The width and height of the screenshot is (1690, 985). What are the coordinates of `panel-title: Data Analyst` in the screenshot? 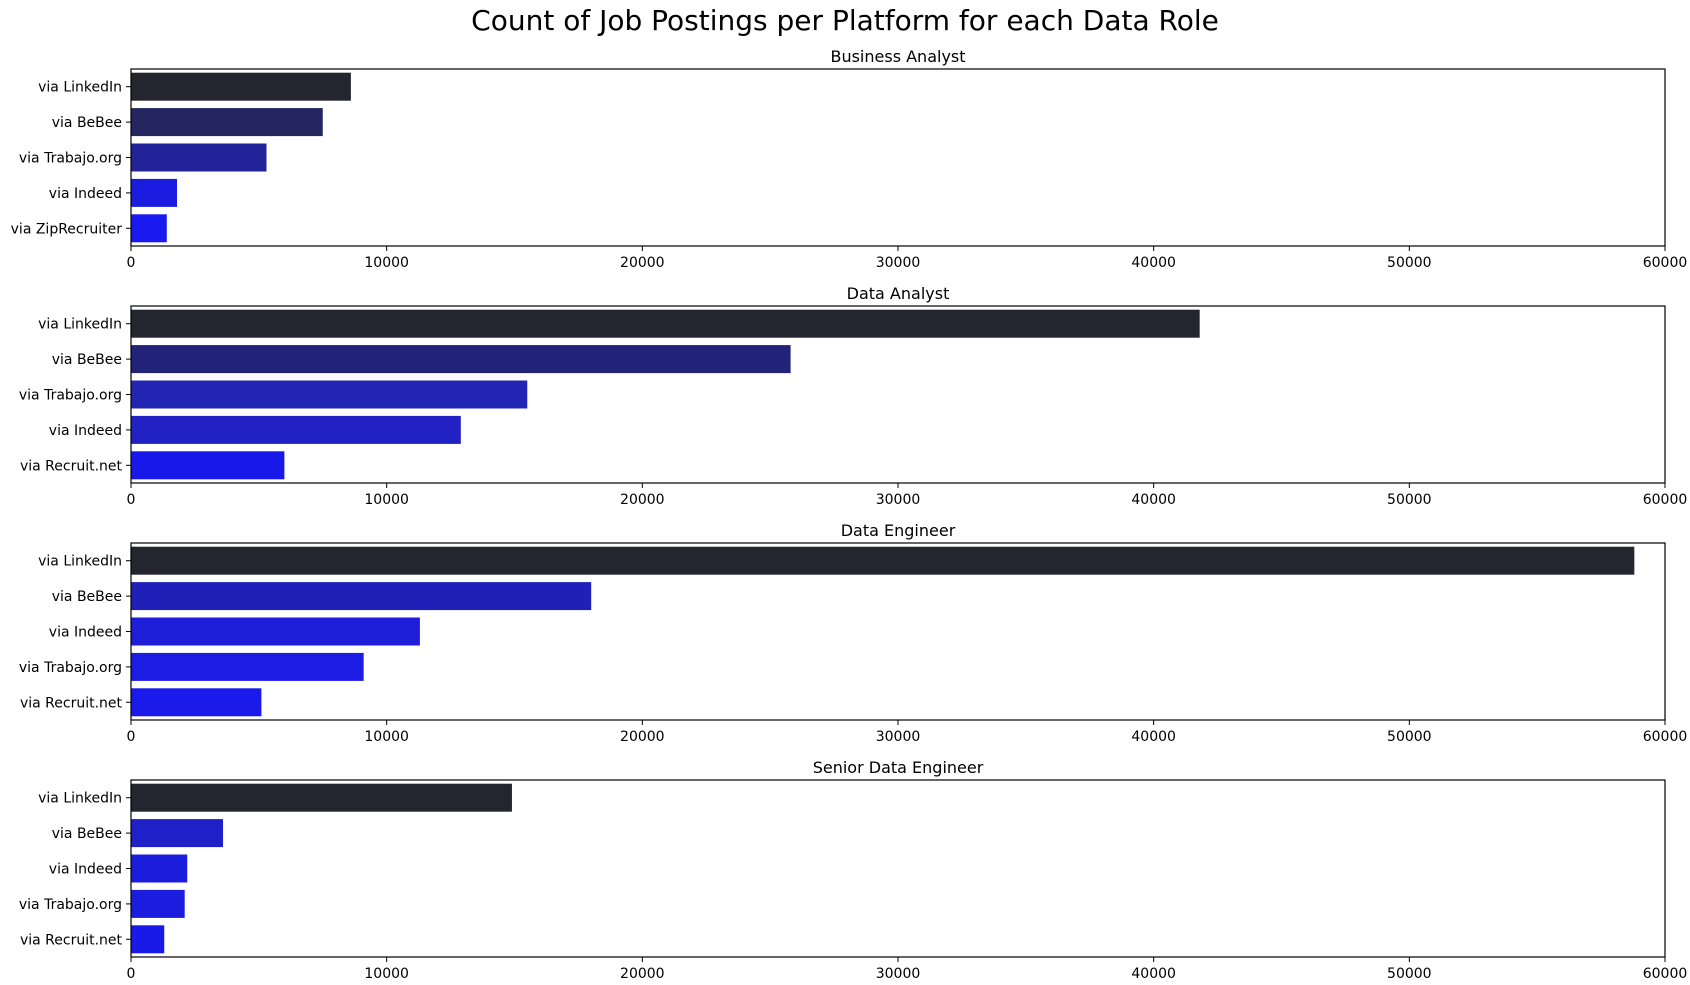 It's located at (898, 293).